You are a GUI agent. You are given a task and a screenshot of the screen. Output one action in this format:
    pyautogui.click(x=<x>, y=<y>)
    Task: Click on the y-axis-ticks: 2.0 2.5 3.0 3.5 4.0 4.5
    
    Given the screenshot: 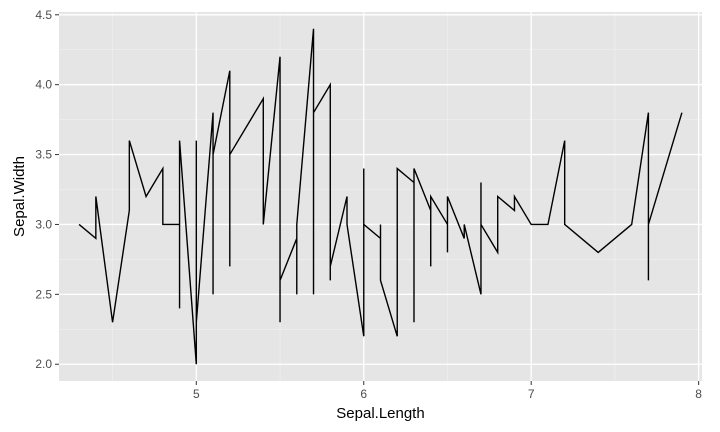 What is the action you would take?
    pyautogui.click(x=47, y=189)
    